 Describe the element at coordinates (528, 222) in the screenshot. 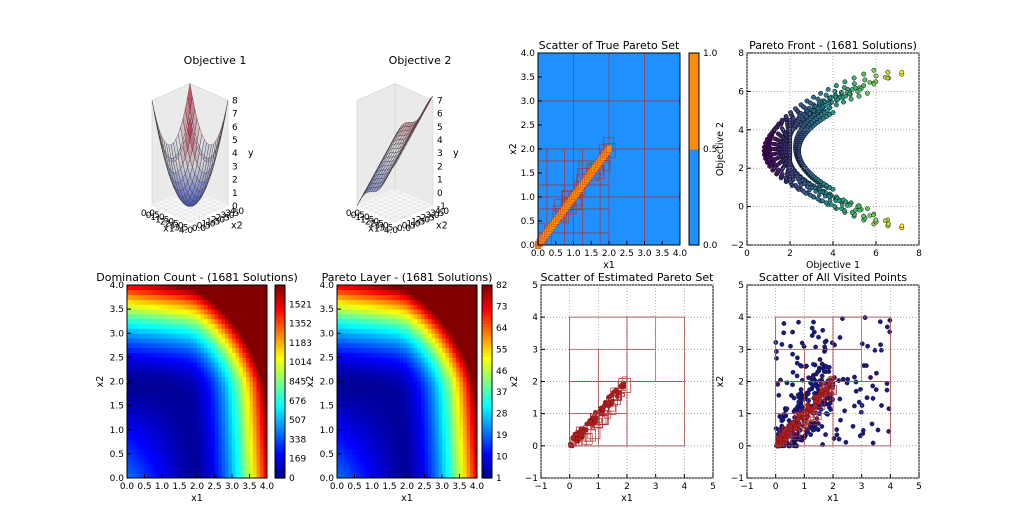

I see `y-tick-label: 0.5` at that location.